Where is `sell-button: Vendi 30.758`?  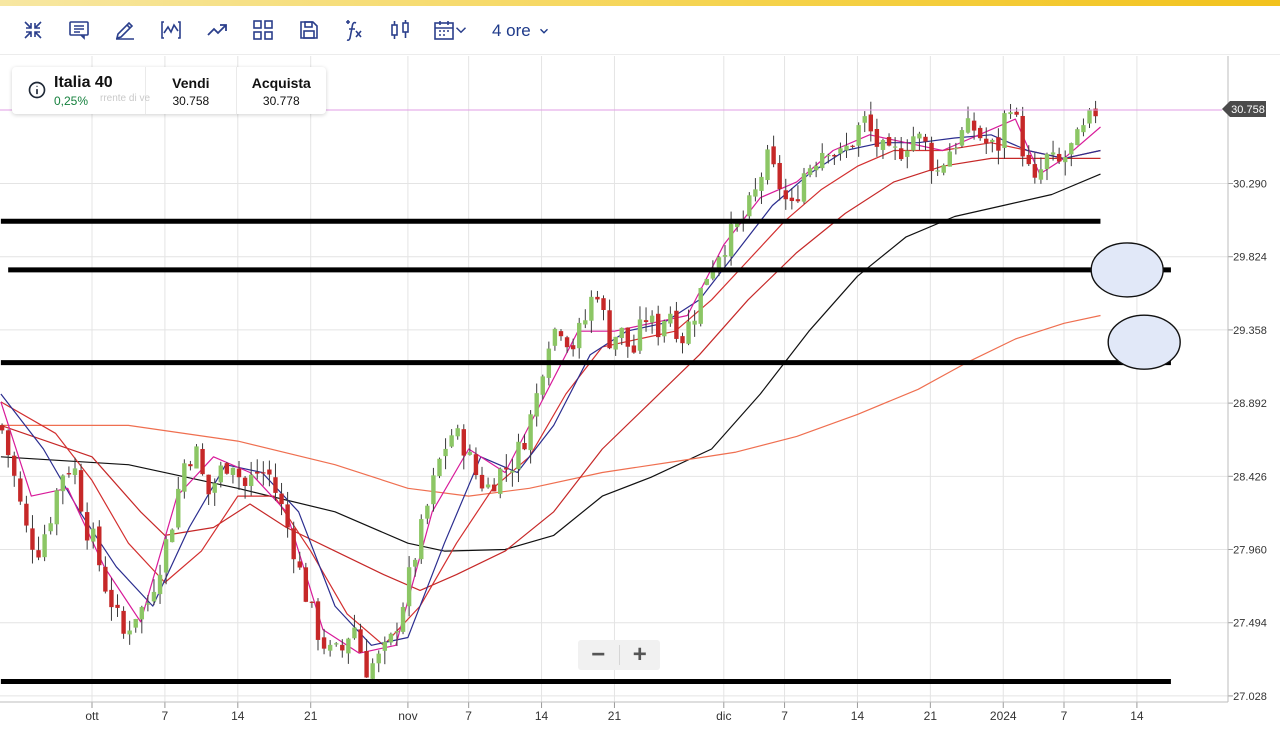 sell-button: Vendi 30.758 is located at coordinates (191, 90).